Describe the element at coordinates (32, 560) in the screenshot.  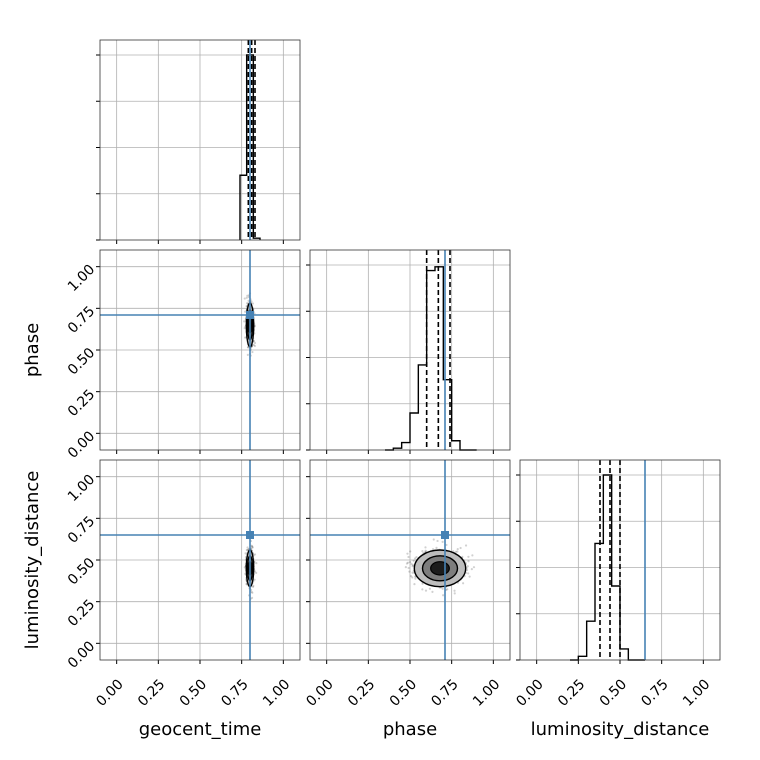
I see `ylabel-luminosity-distance: luminosity_distance` at that location.